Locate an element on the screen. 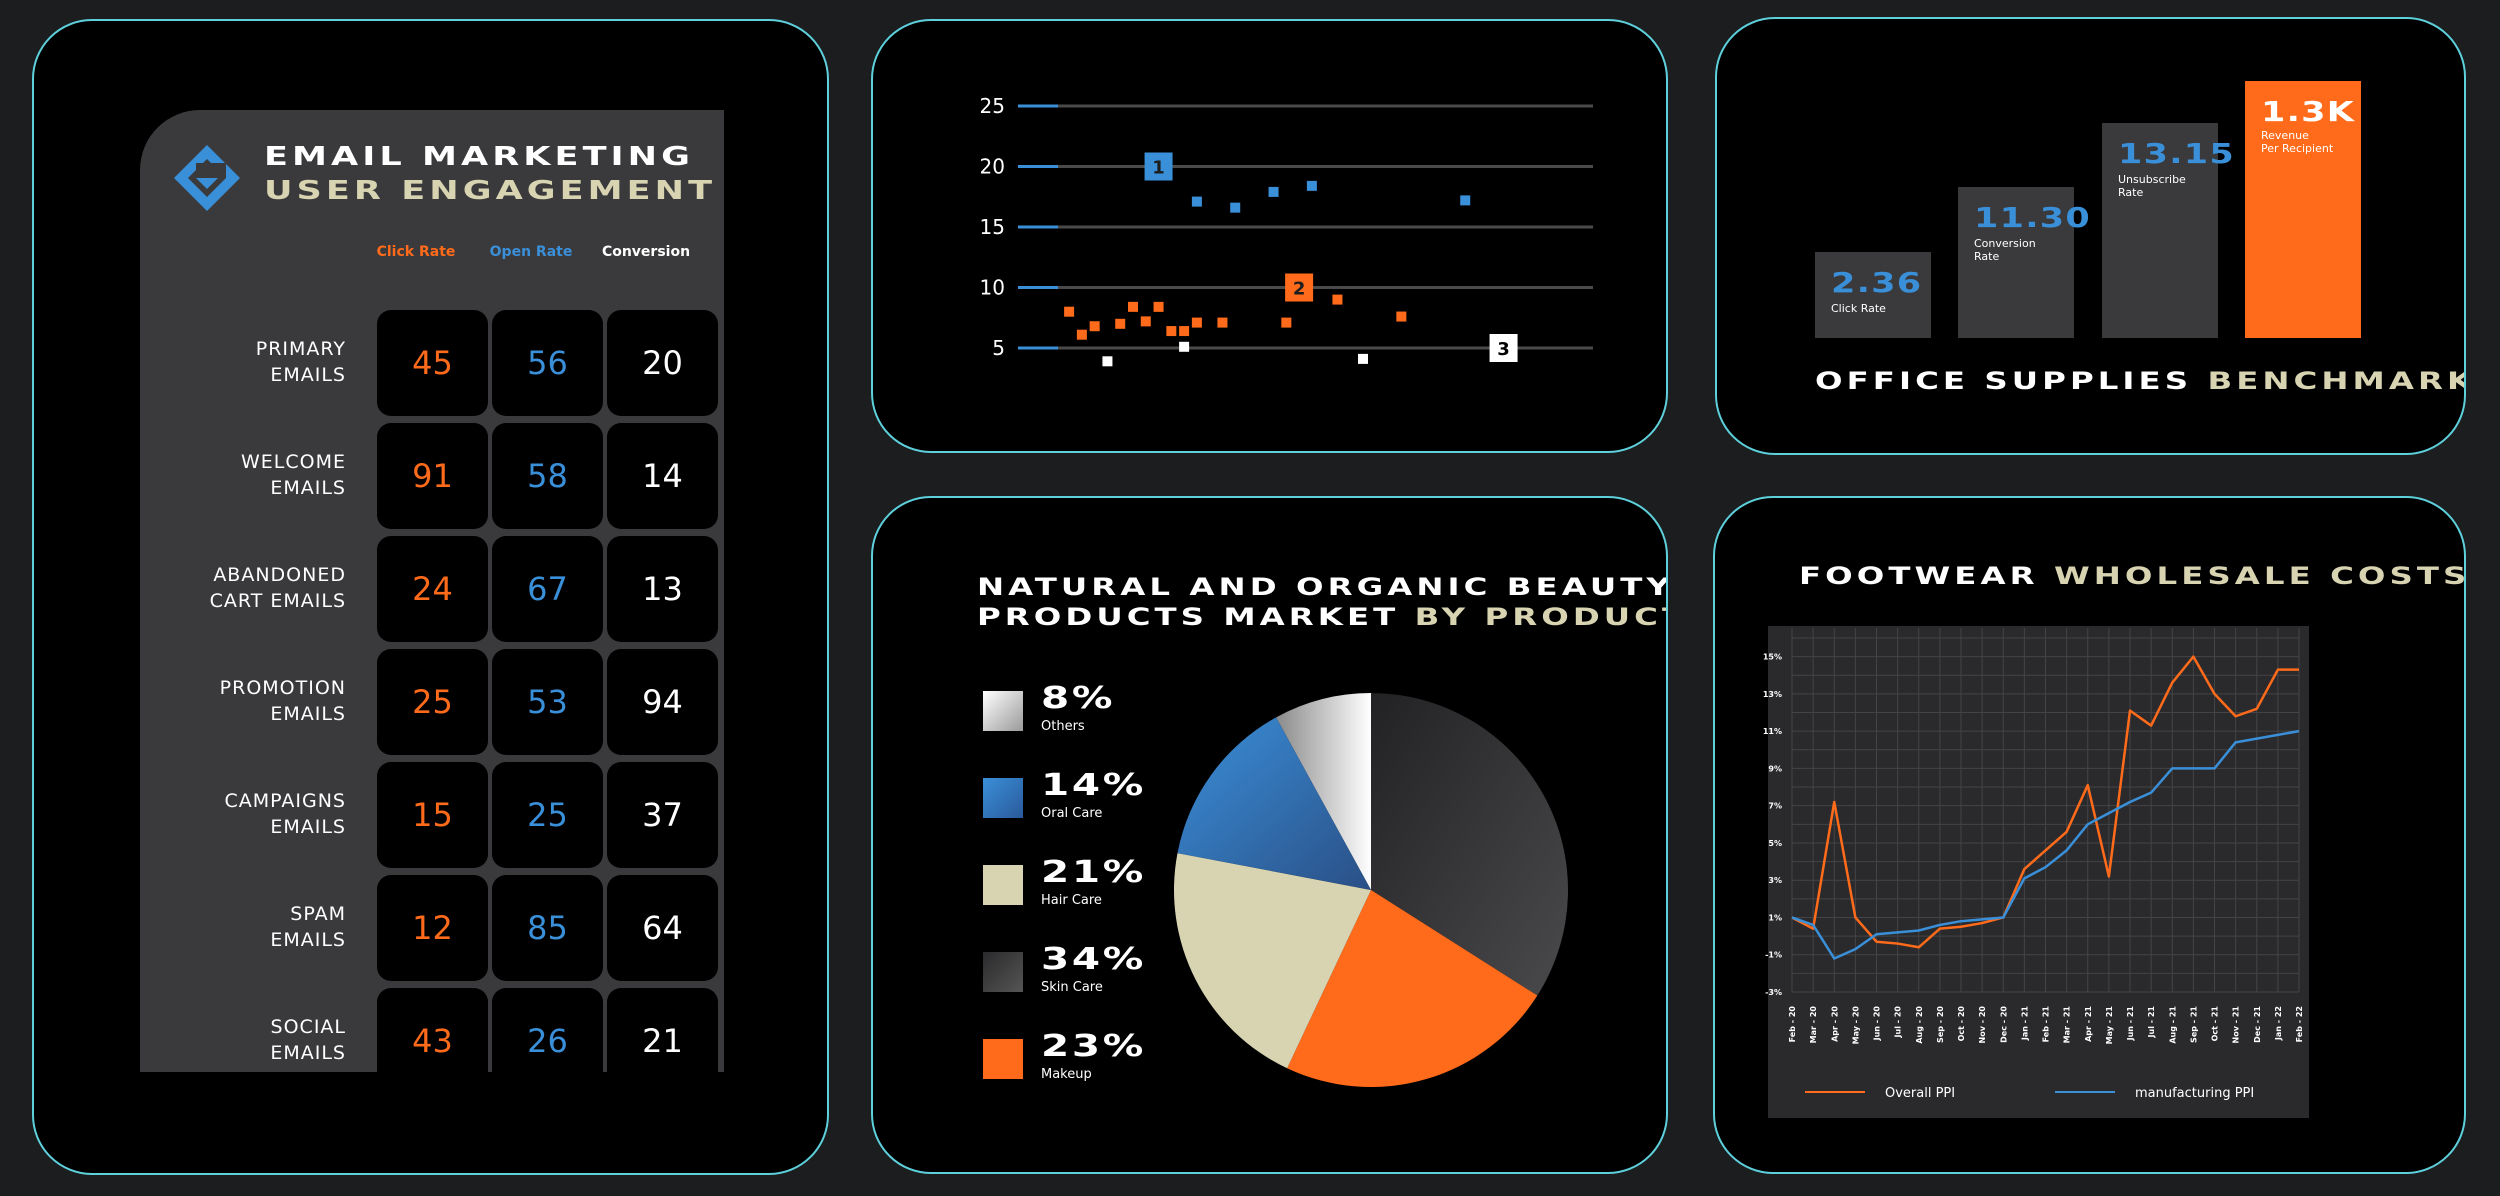 Image resolution: width=2500 pixels, height=1196 pixels. click-rate-cell: 43 is located at coordinates (432, 1030).